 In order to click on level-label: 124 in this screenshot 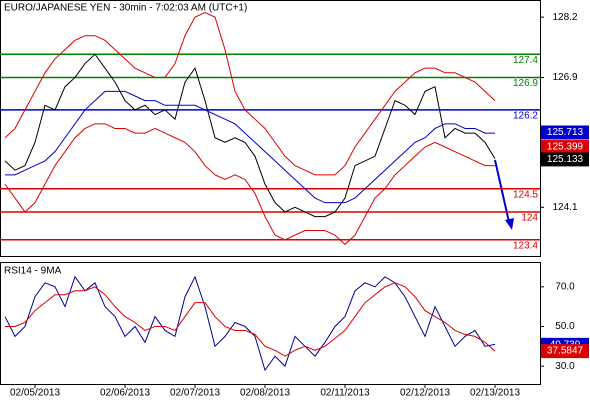, I will do `click(529, 218)`.